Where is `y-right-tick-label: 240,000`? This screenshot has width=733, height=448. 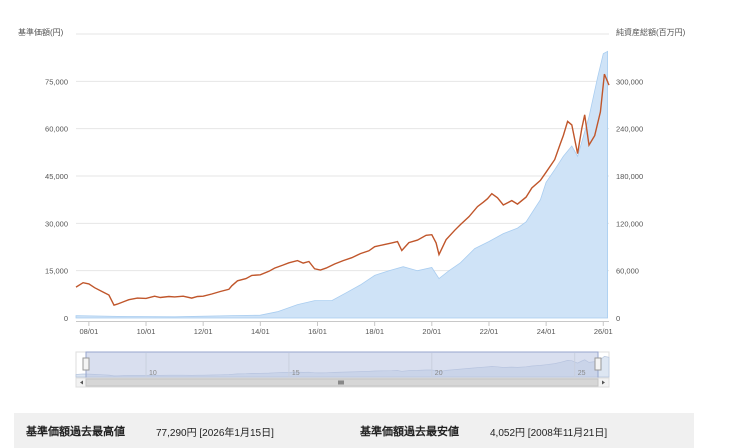
y-right-tick-label: 240,000 is located at coordinates (629, 129).